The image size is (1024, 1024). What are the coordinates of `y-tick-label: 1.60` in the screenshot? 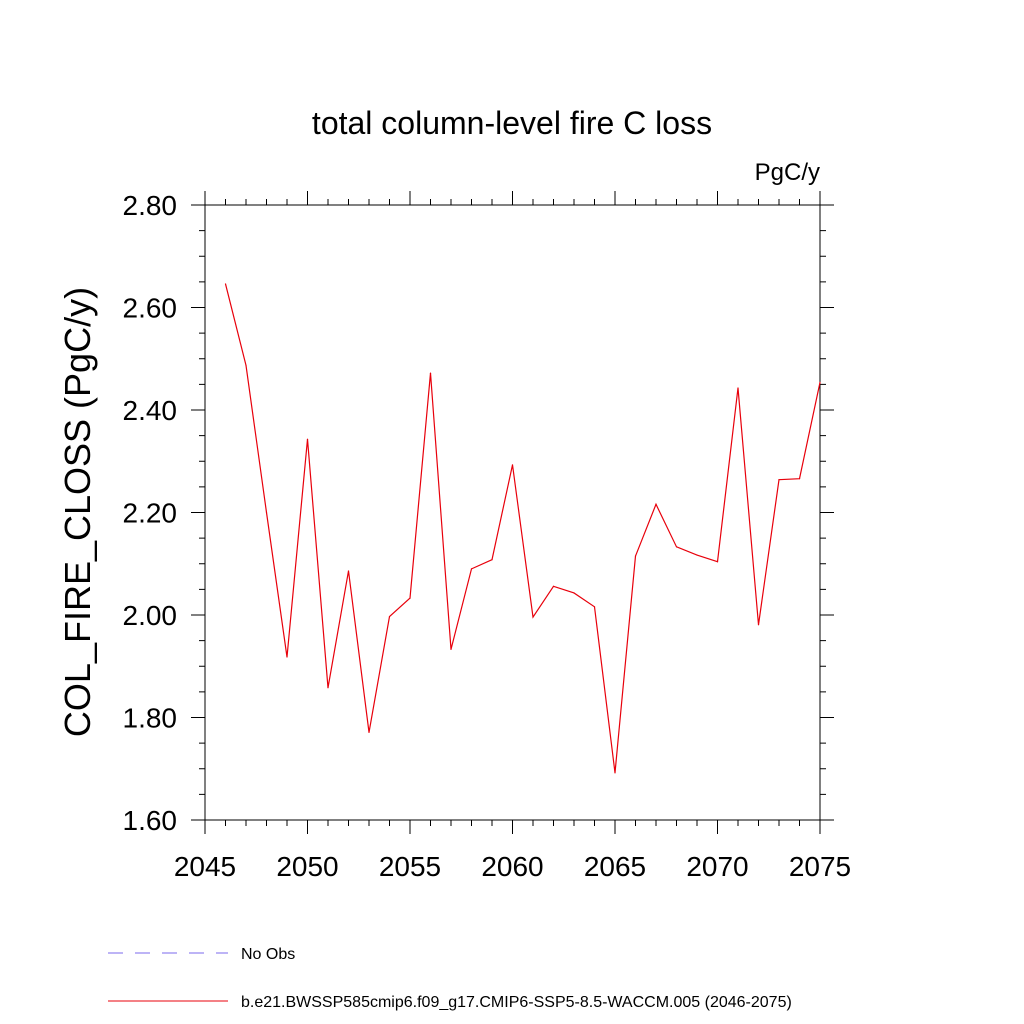 It's located at (150, 820).